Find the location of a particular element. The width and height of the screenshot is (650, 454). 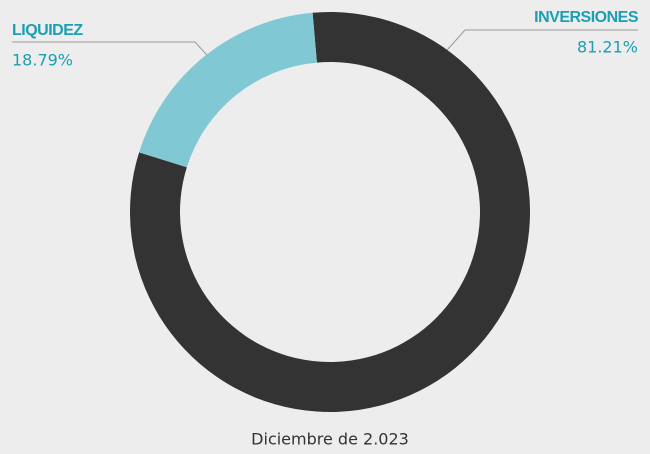

value-label: 81.21% is located at coordinates (607, 47).